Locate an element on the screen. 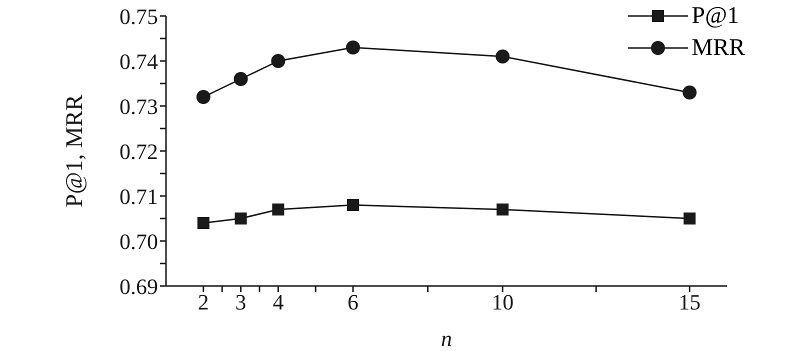 This screenshot has height=351, width=800. y-tick-label: 0.69 is located at coordinates (139, 286).